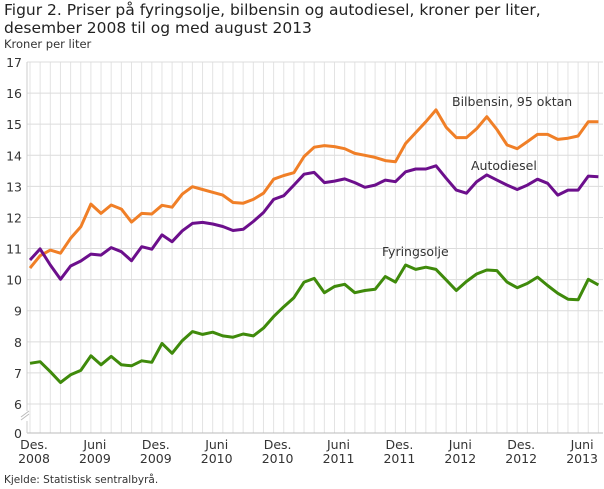 The image size is (604, 489). What do you see at coordinates (582, 458) in the screenshot?
I see `x-tick-label: 2013` at bounding box center [582, 458].